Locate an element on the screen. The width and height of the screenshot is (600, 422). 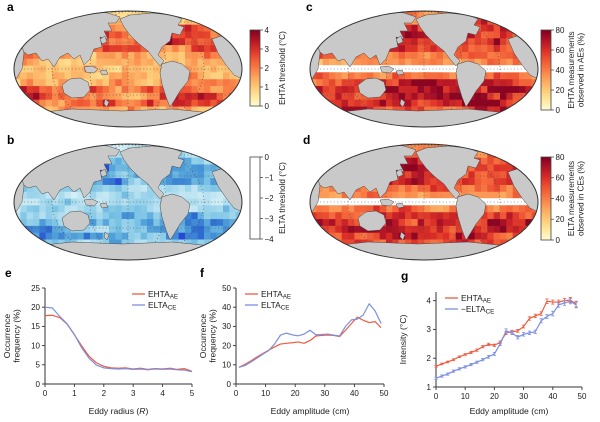
panel-label-e: e is located at coordinates (8, 273).